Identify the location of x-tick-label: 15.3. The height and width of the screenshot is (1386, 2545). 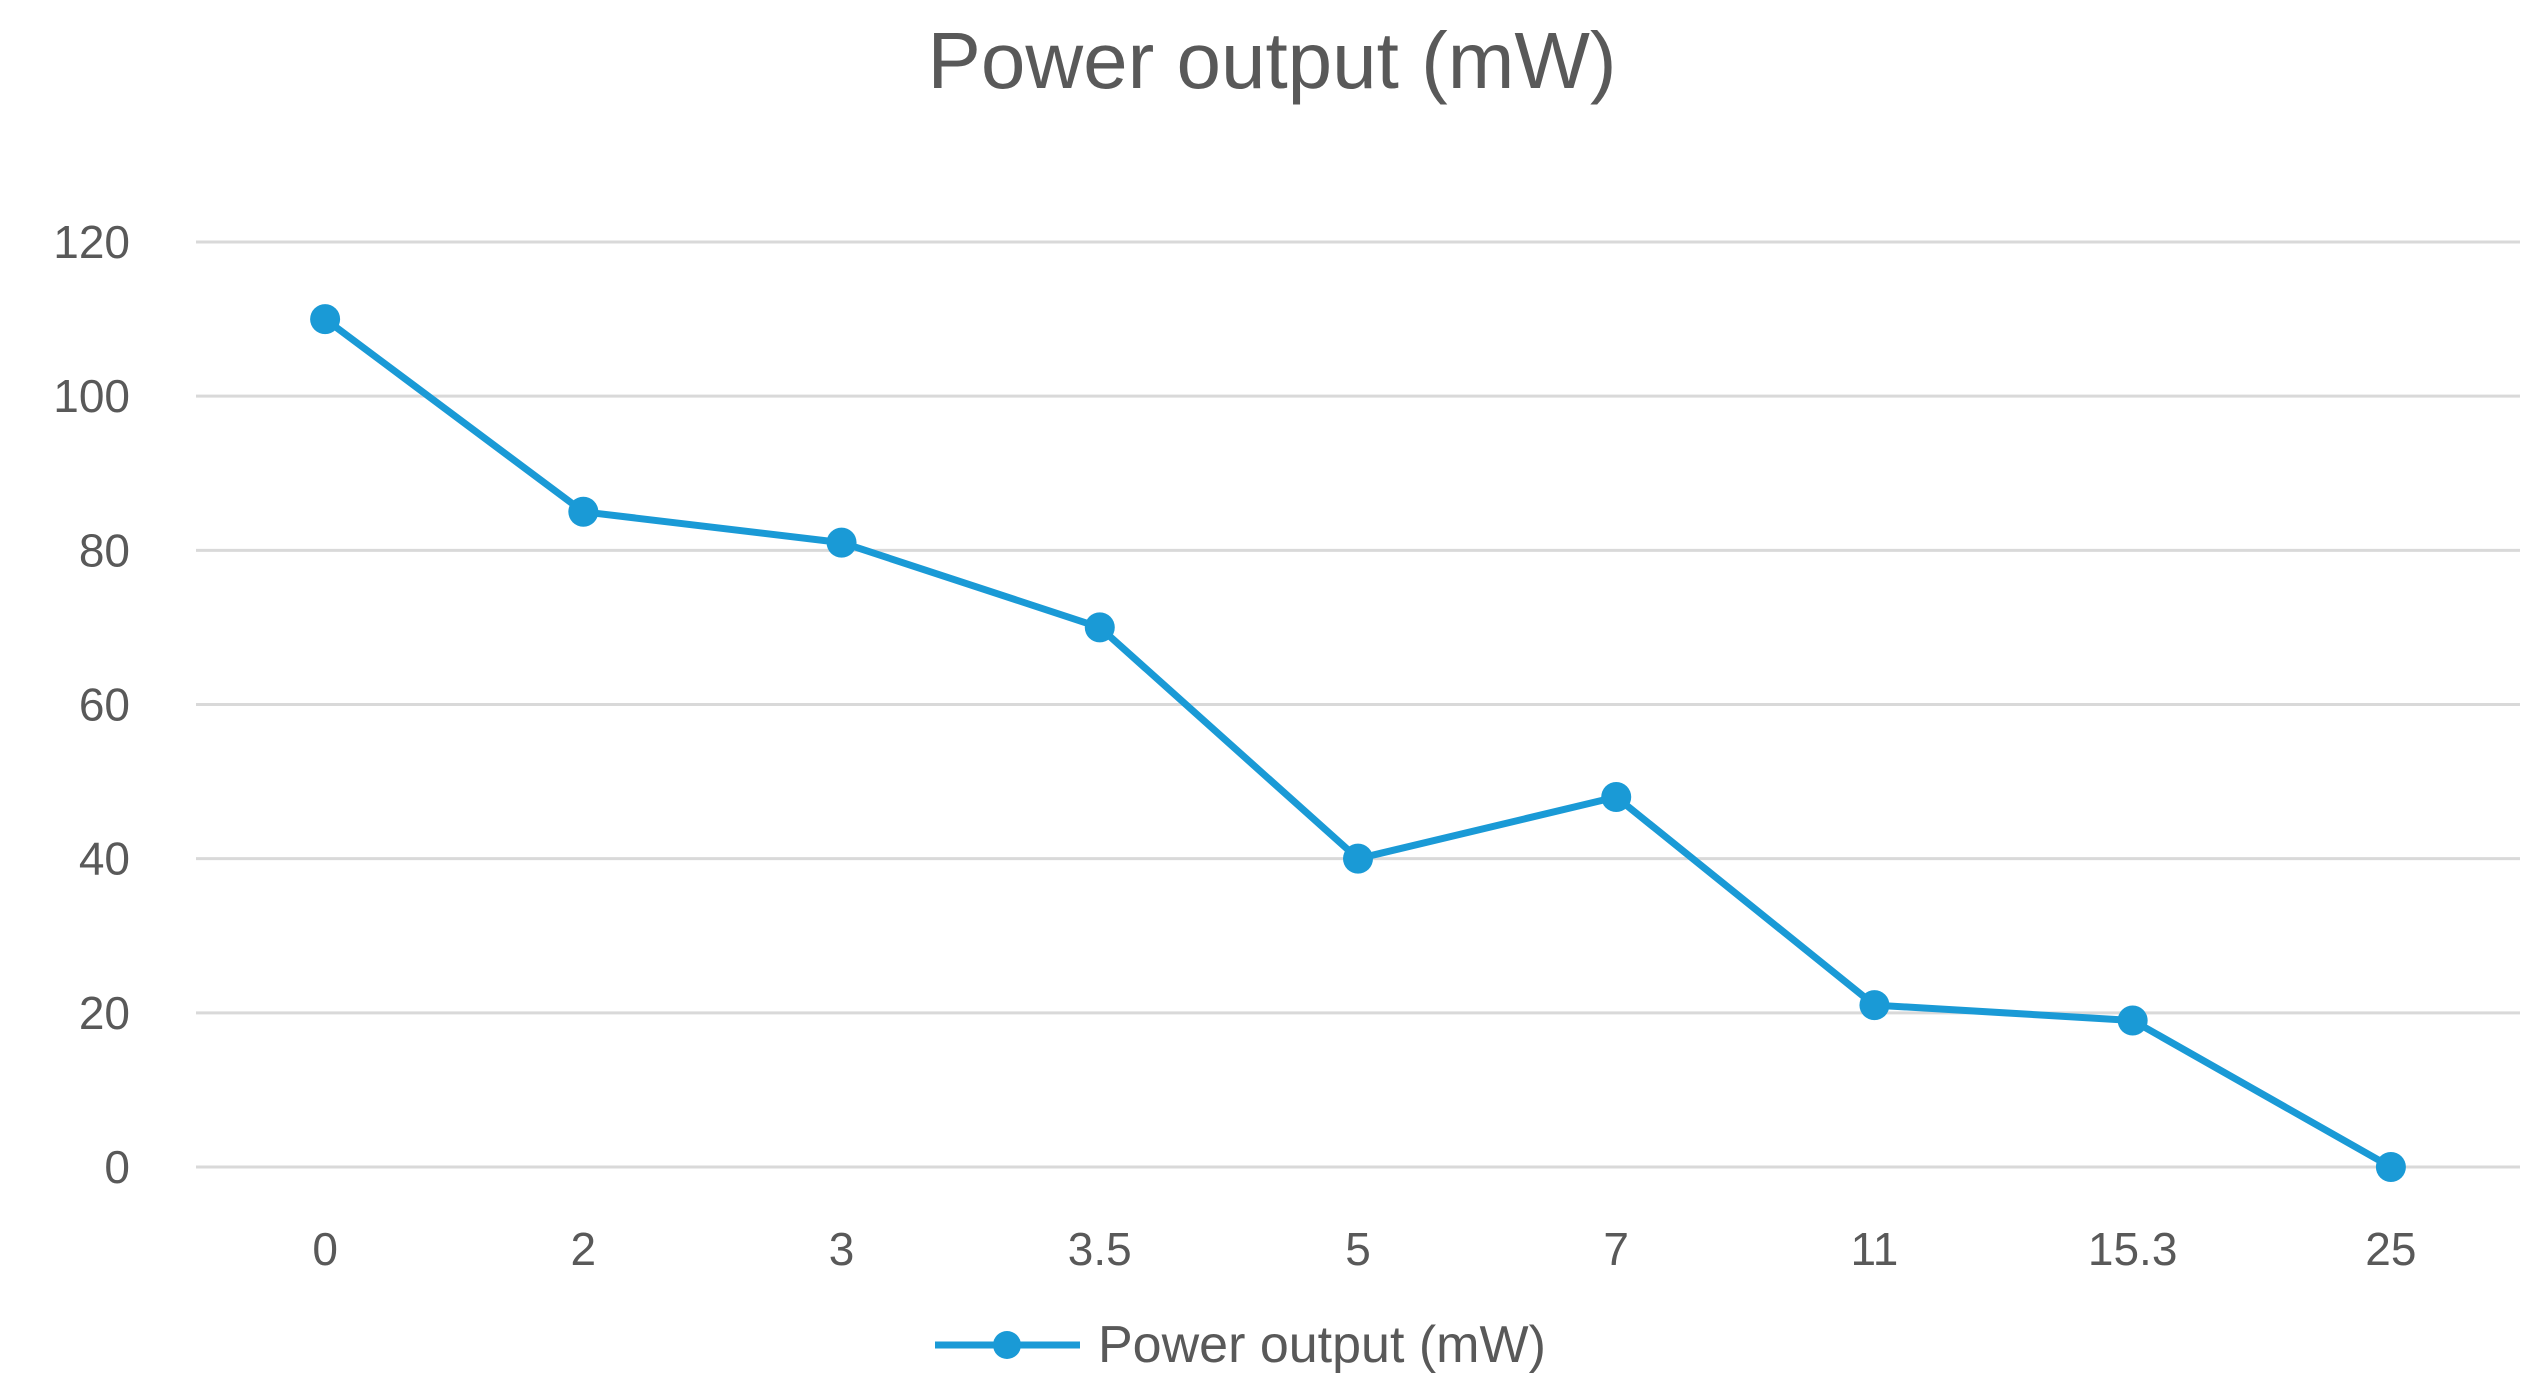
(2133, 1249).